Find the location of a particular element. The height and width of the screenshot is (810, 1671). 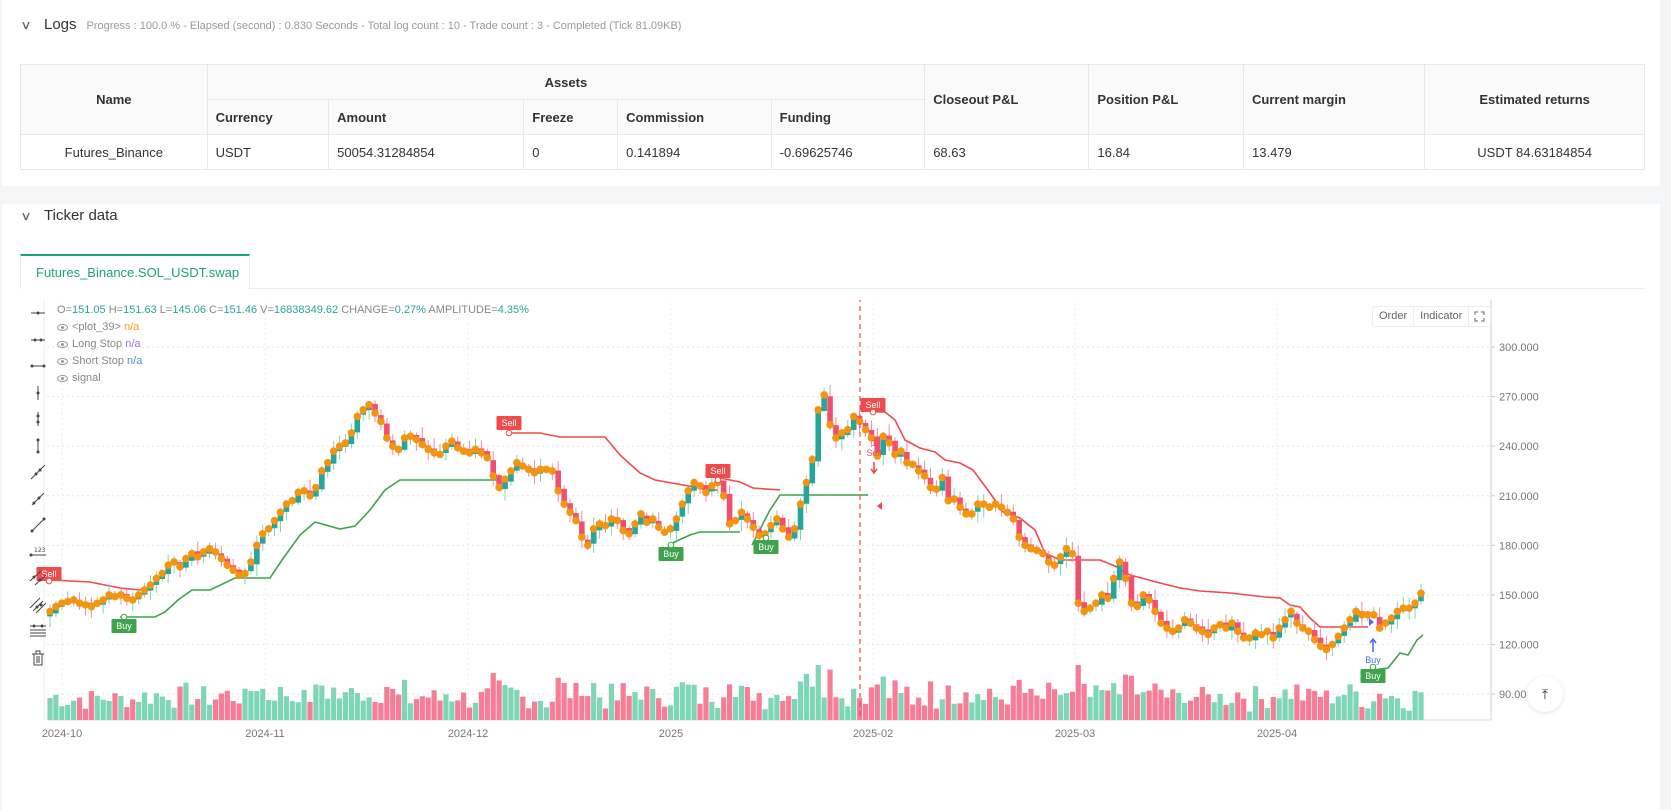

low-value: 145.06 is located at coordinates (189, 310).